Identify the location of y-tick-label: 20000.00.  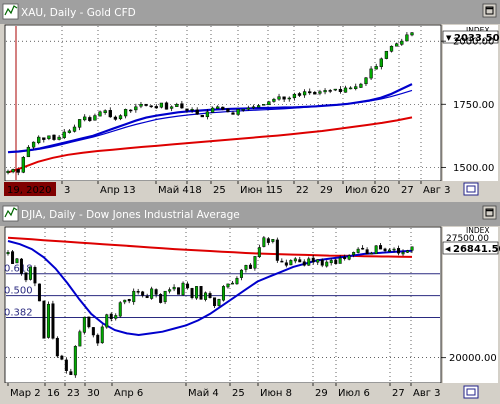
(473, 358).